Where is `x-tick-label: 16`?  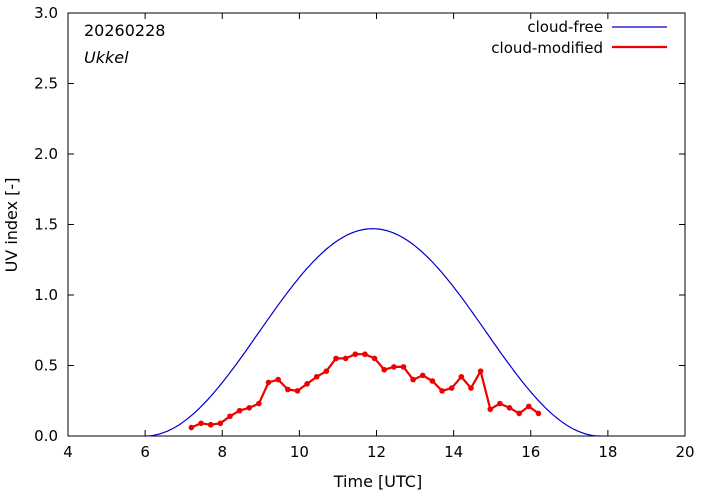
x-tick-label: 16 is located at coordinates (530, 452).